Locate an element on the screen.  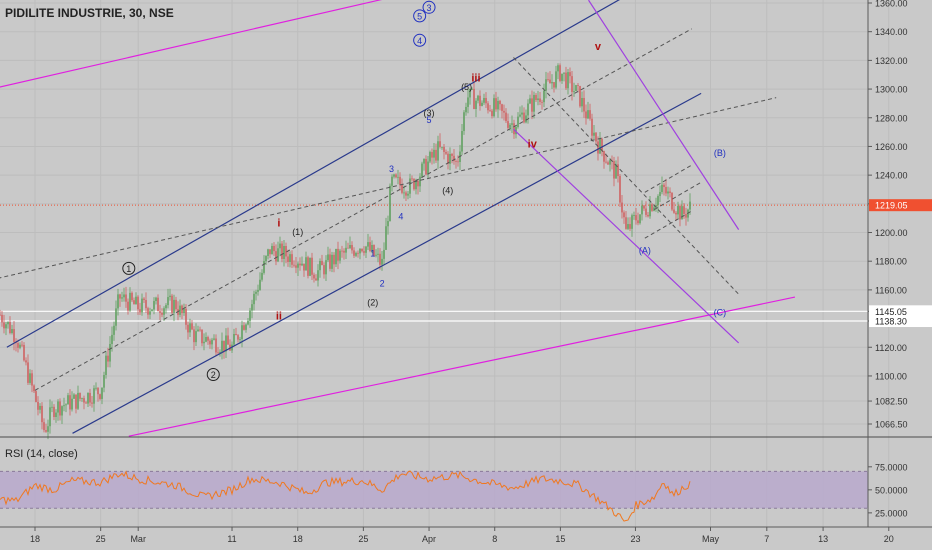
violet-mid-trendline is located at coordinates (626, 176).